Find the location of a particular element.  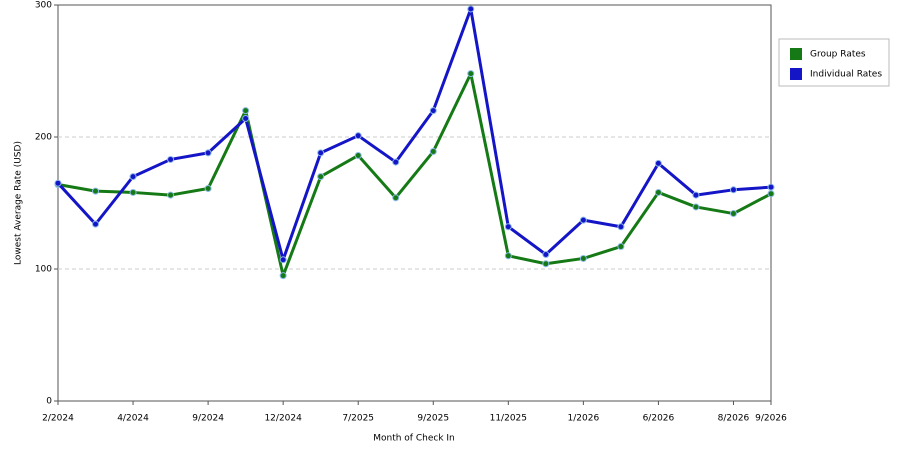

y-tick-label: 200 is located at coordinates (43, 138).